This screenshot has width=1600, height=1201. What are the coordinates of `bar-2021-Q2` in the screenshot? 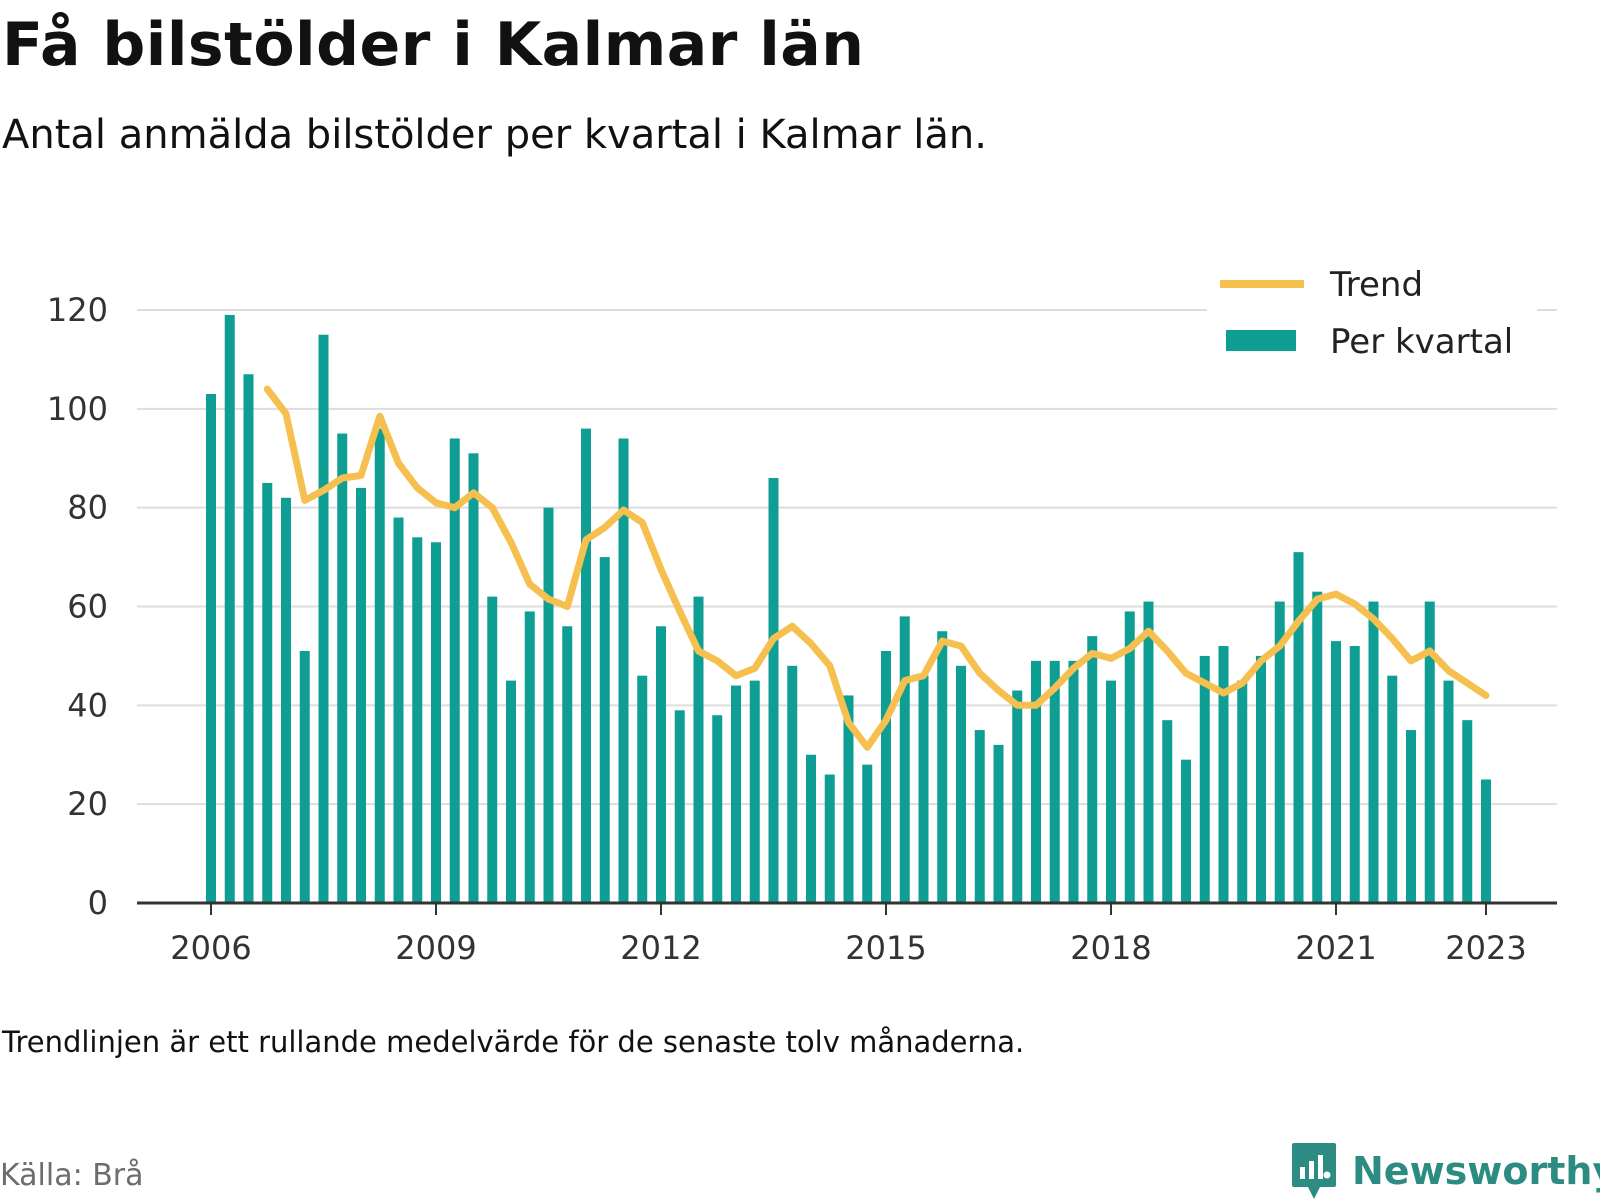 It's located at (1354, 774).